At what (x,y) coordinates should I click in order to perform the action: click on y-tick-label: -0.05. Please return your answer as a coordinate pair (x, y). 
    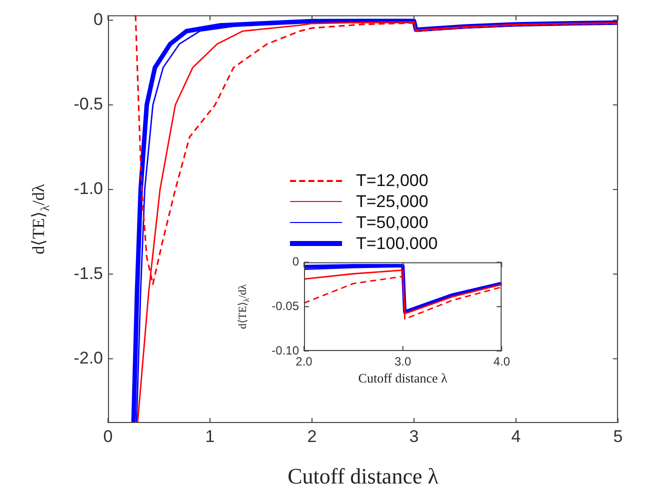
    Looking at the image, I should click on (286, 305).